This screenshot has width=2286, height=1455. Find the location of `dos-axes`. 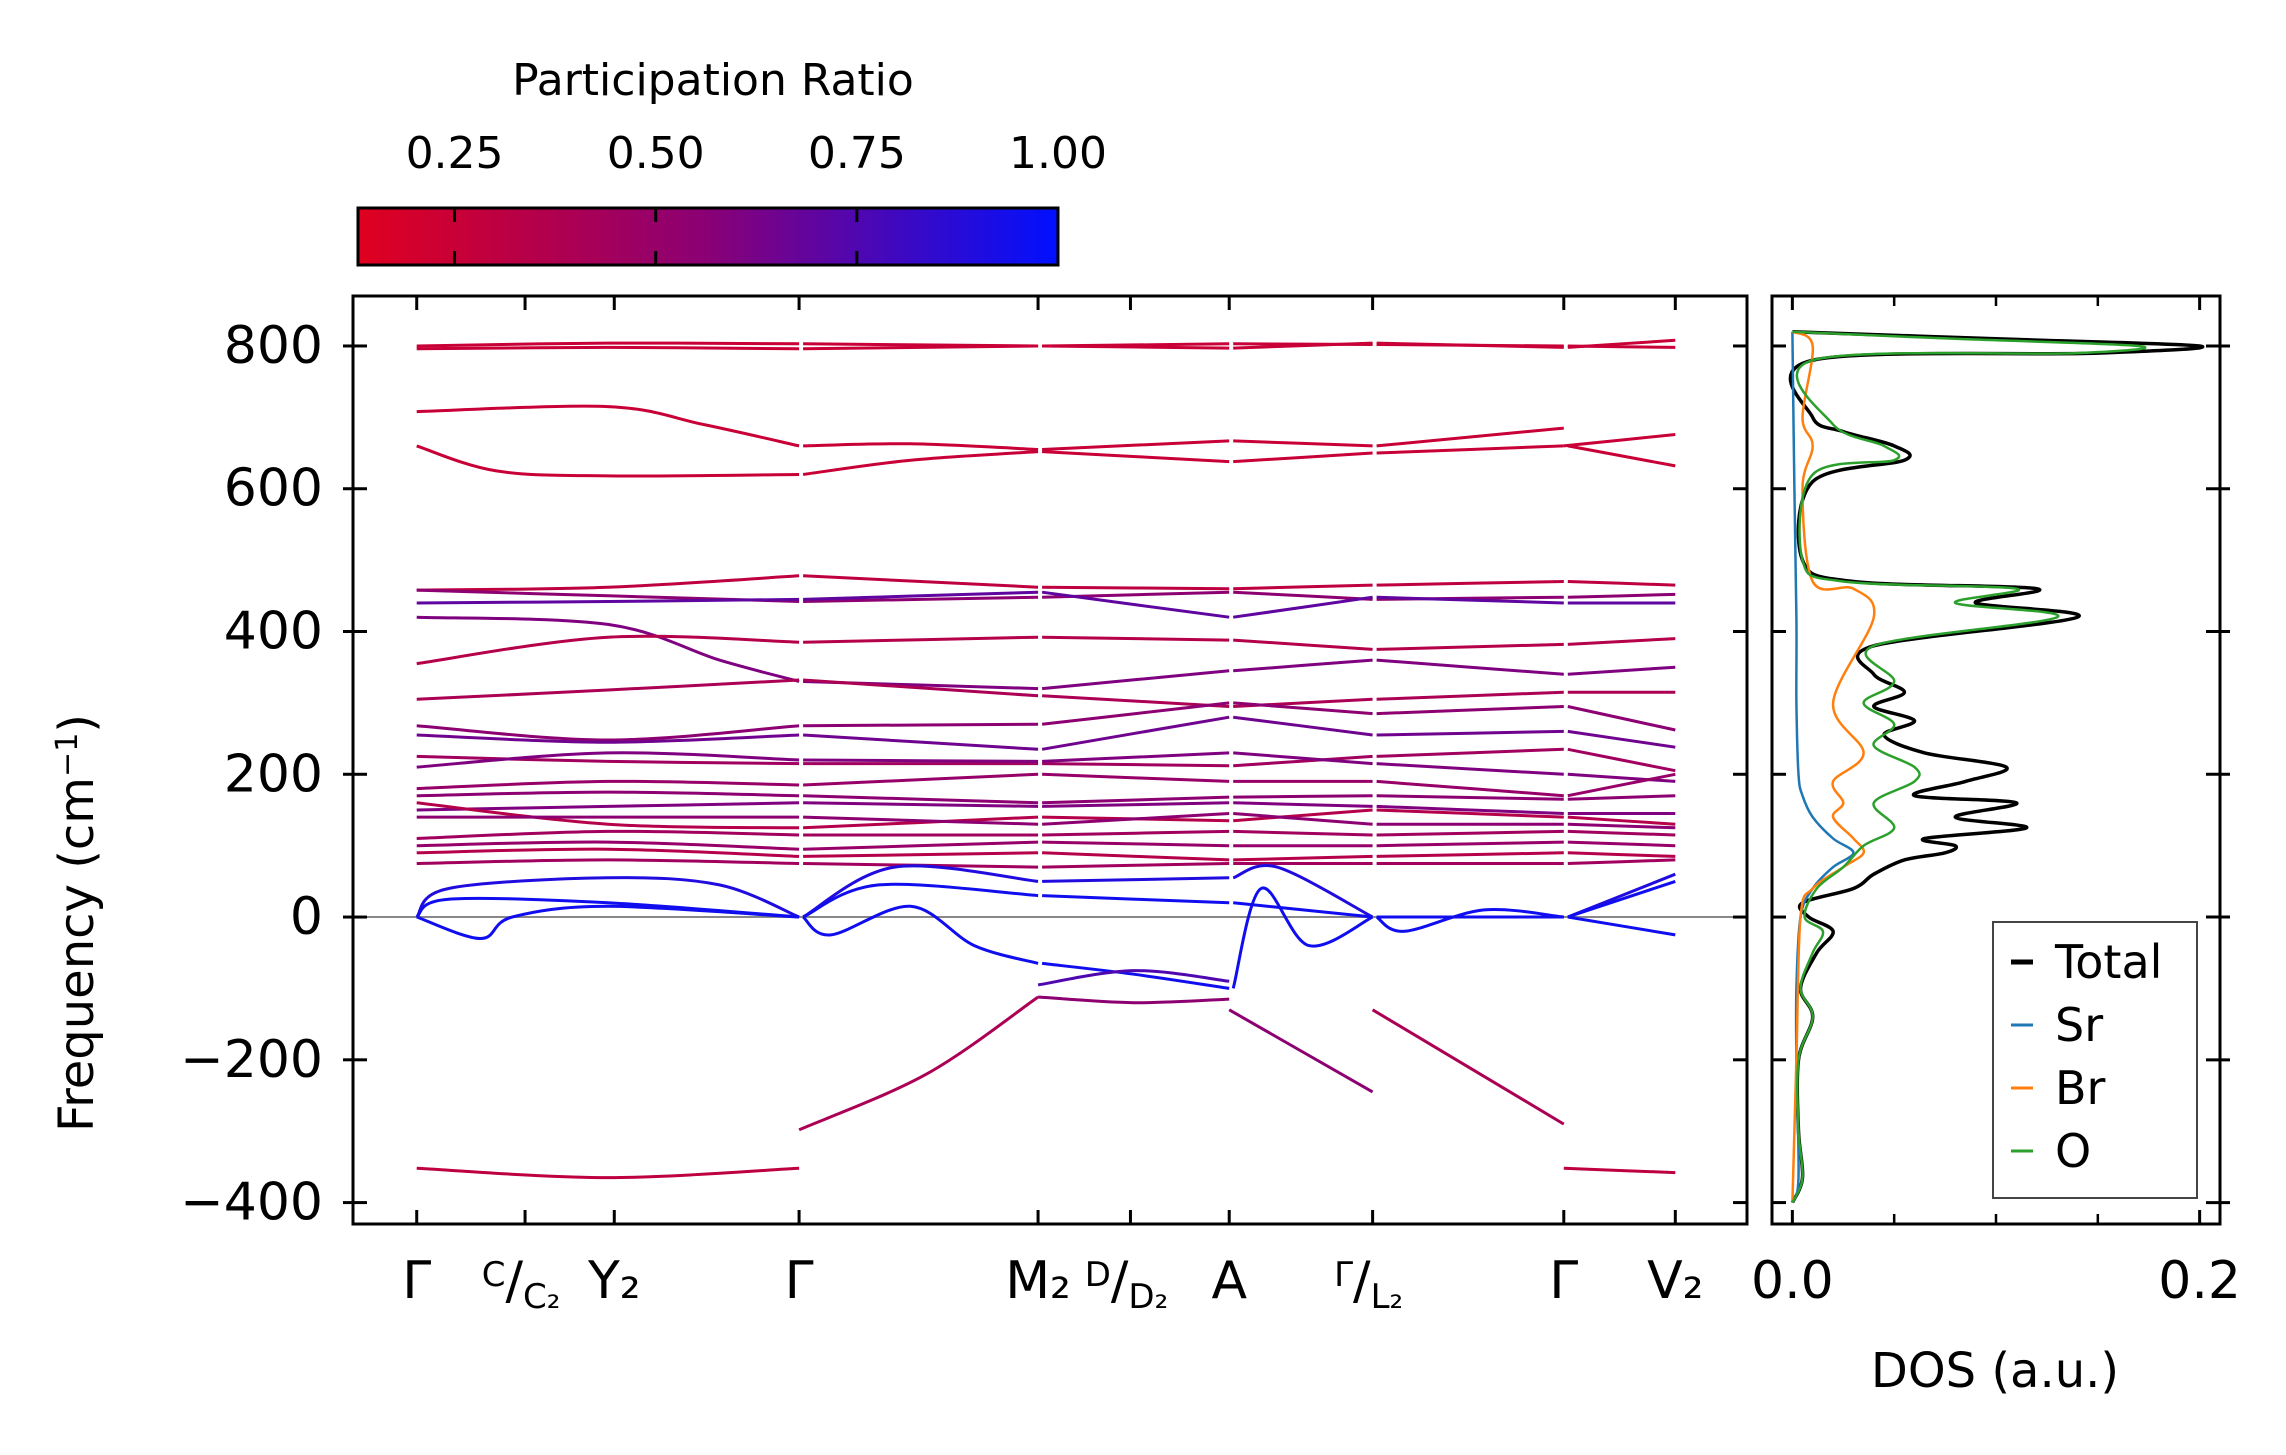

dos-axes is located at coordinates (2000, 760).